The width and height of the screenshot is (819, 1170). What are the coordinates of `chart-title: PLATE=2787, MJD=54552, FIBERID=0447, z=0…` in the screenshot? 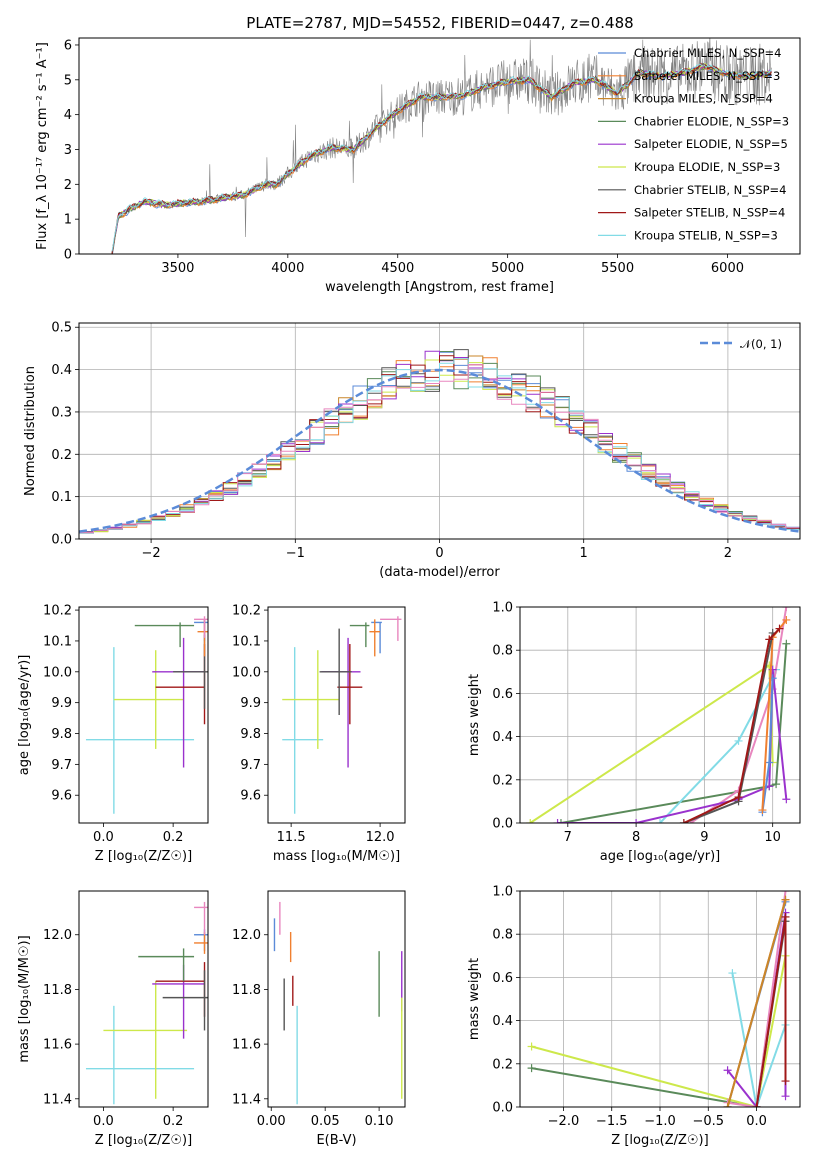 It's located at (439, 23).